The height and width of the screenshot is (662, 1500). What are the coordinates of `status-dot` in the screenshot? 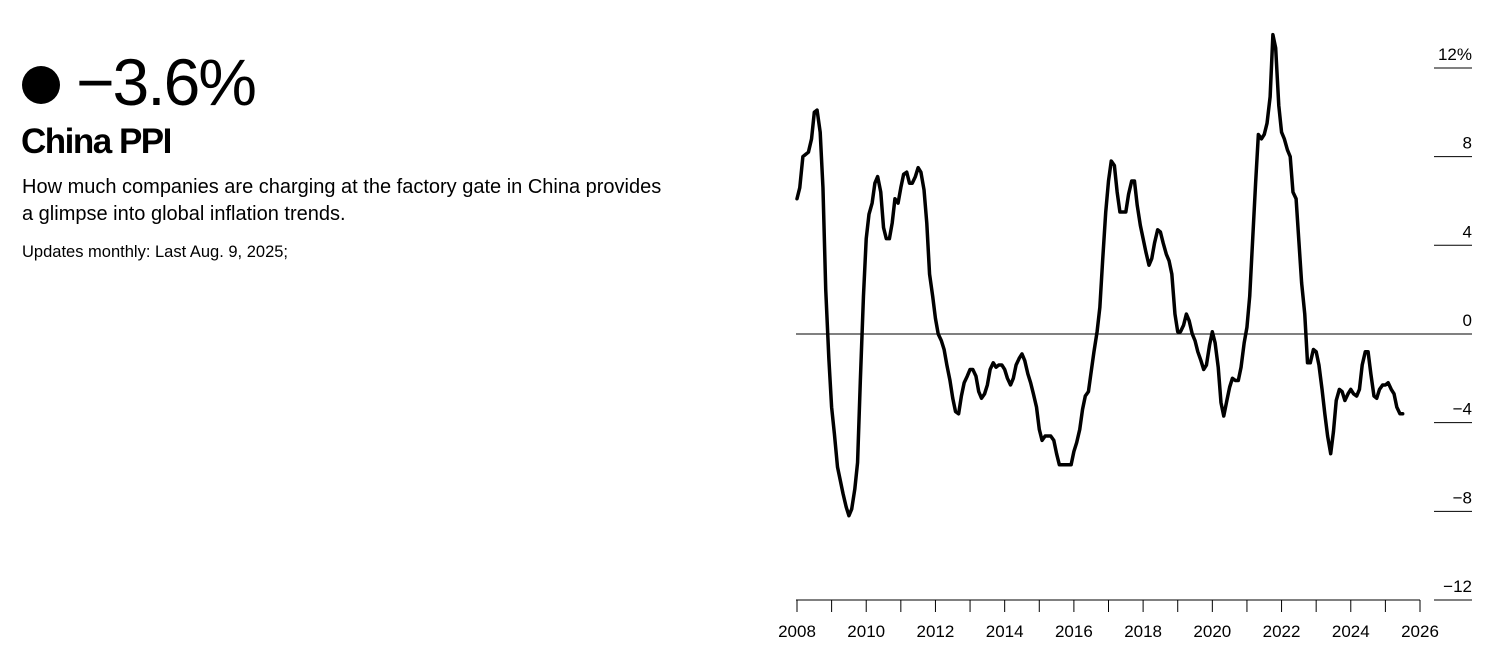 It's located at (41, 85).